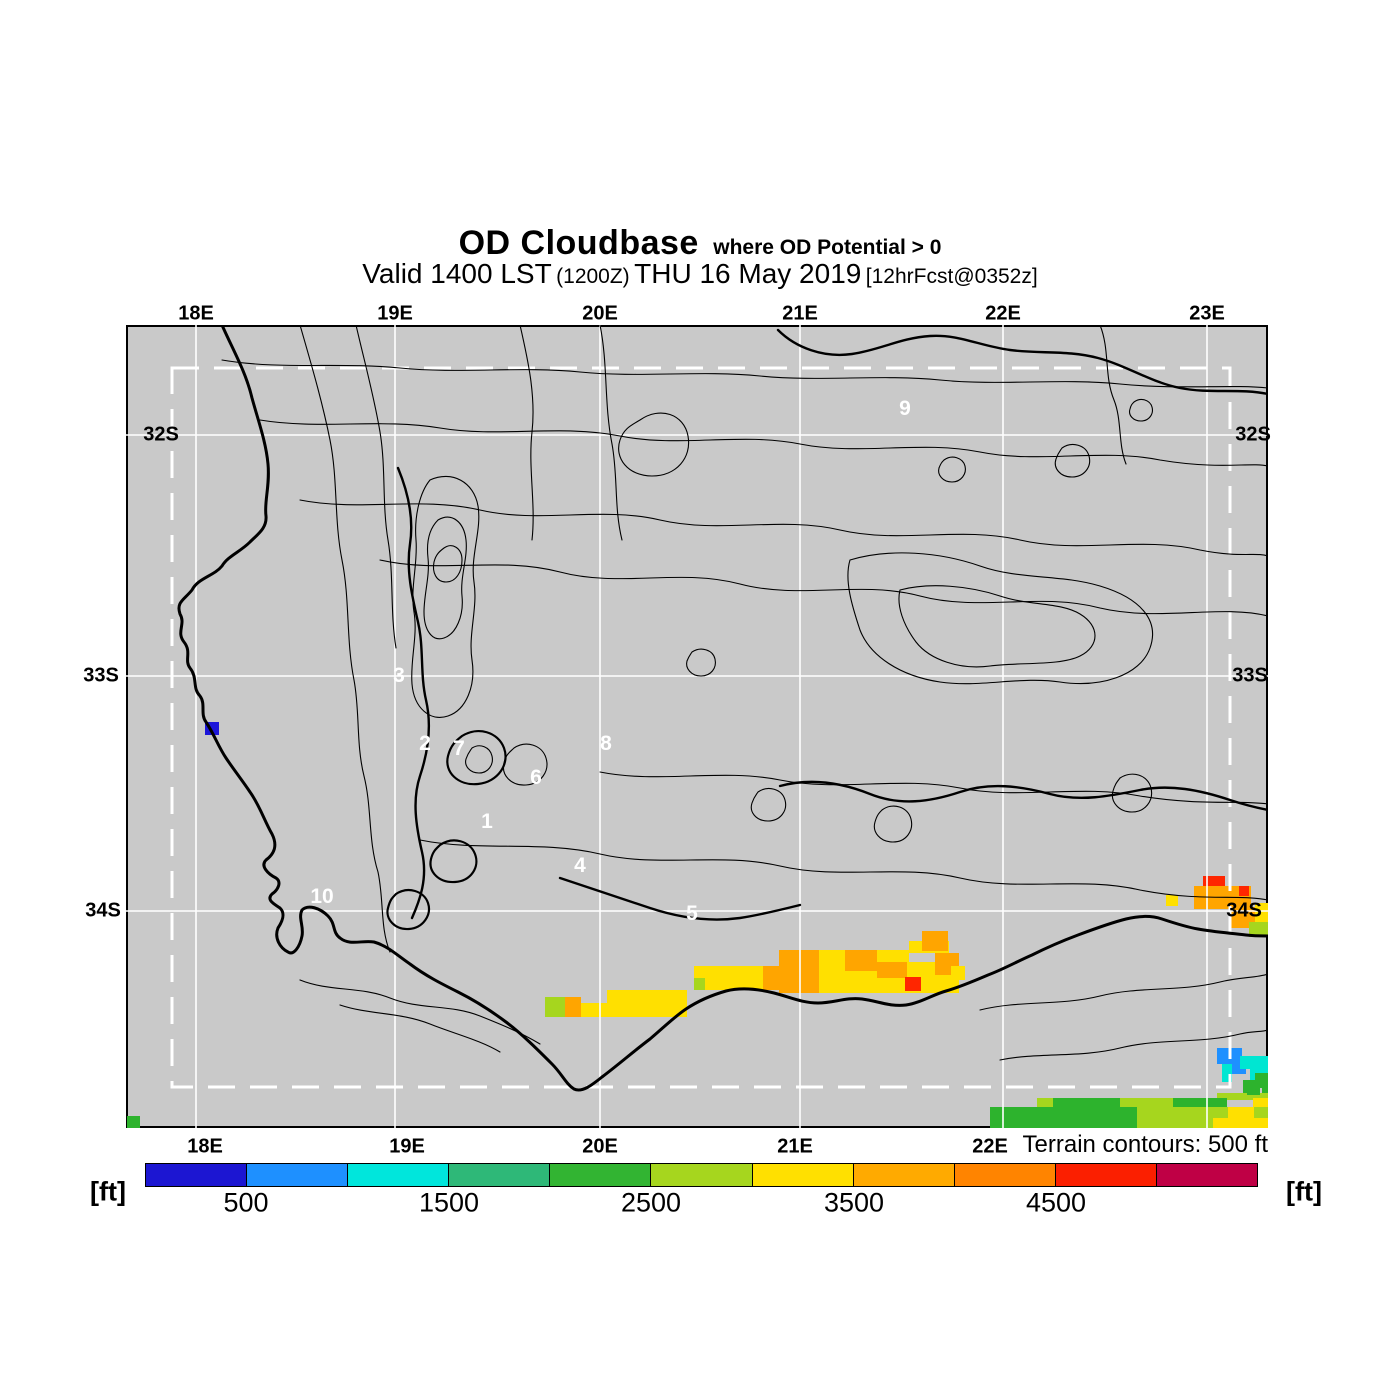  I want to click on lat-label-left-34S: 34S, so click(103, 910).